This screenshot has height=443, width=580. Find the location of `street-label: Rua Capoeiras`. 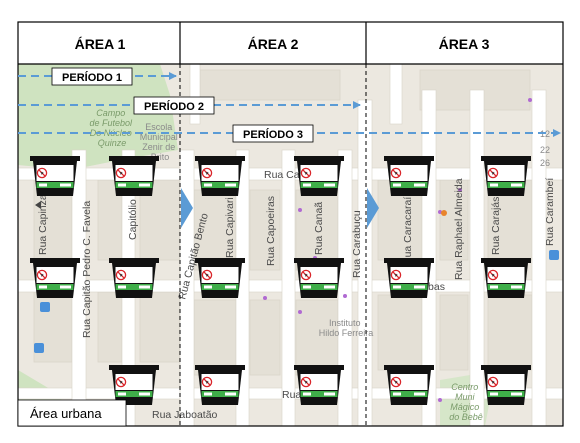

street-label: Rua Capoeiras is located at coordinates (271, 231).